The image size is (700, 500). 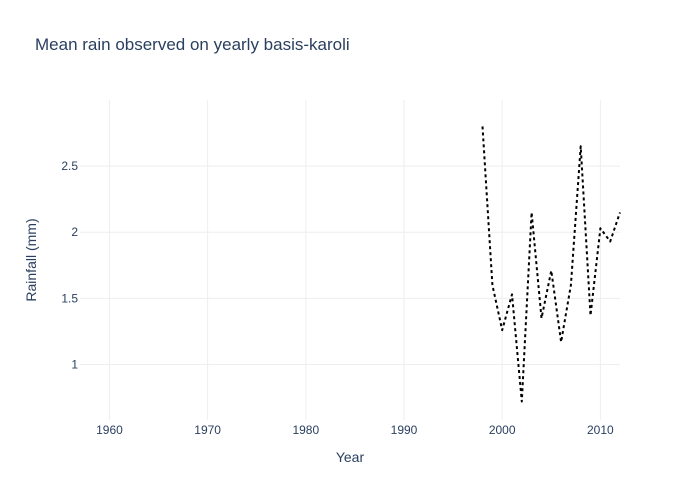 What do you see at coordinates (74, 364) in the screenshot?
I see `y-tick-label: 1` at bounding box center [74, 364].